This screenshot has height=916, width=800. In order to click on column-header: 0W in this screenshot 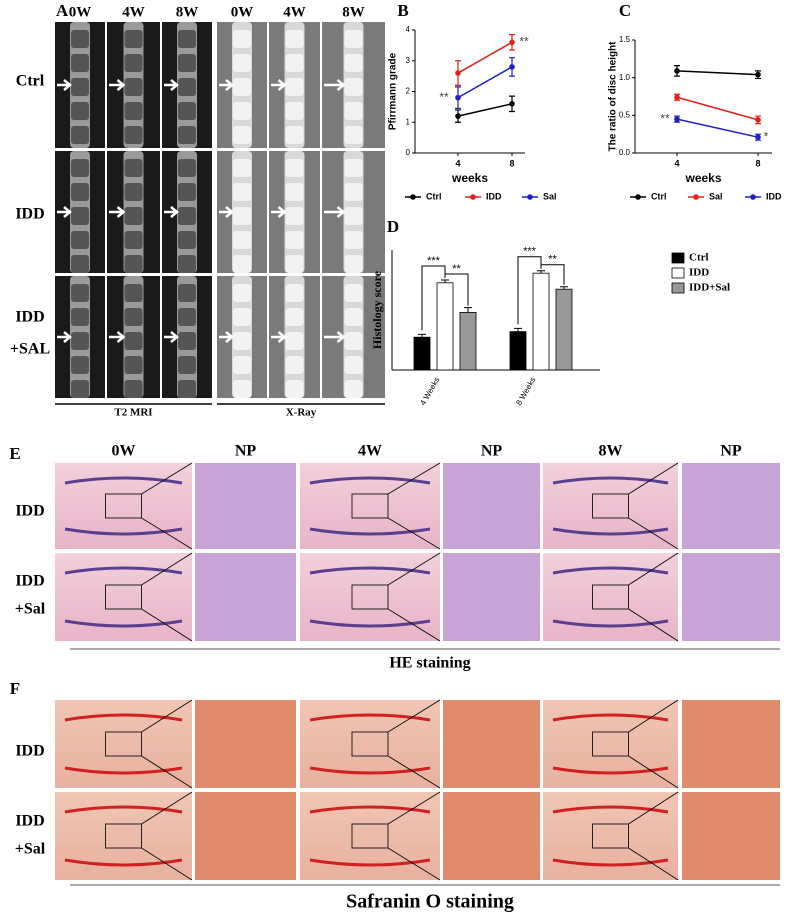, I will do `click(242, 12)`.